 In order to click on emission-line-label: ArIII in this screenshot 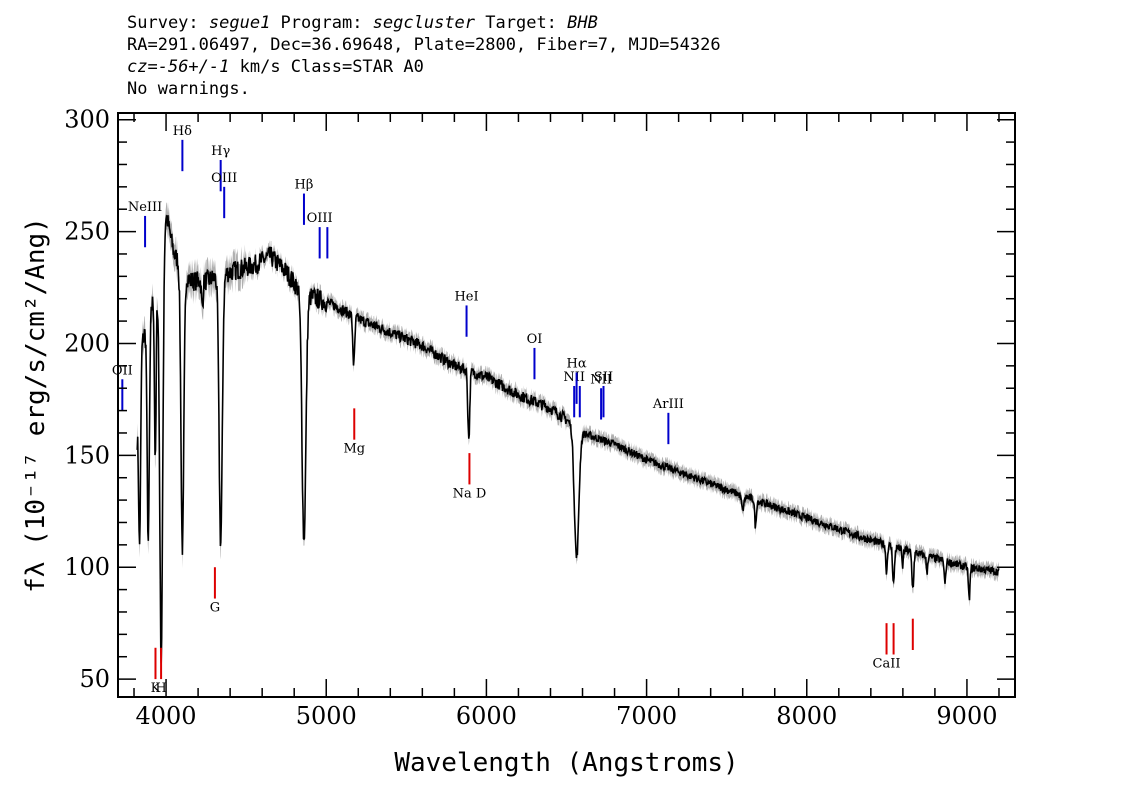, I will do `click(668, 404)`.